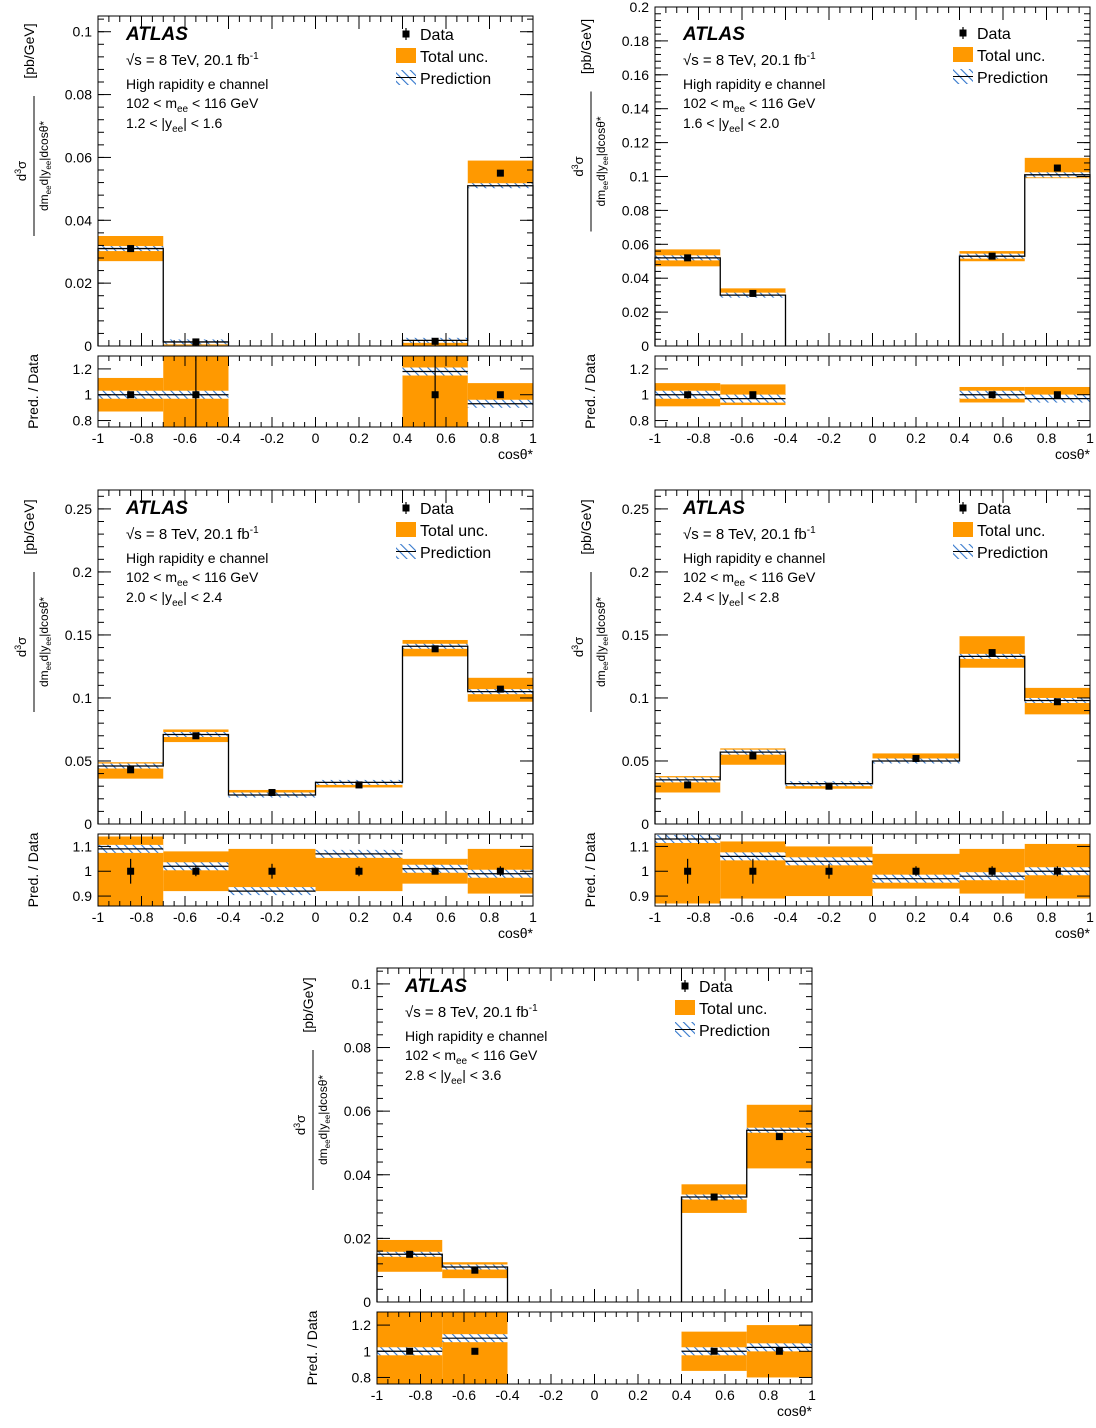 This screenshot has width=1096, height=1428. What do you see at coordinates (359, 917) in the screenshot?
I see `x-tick-label: 0.2` at bounding box center [359, 917].